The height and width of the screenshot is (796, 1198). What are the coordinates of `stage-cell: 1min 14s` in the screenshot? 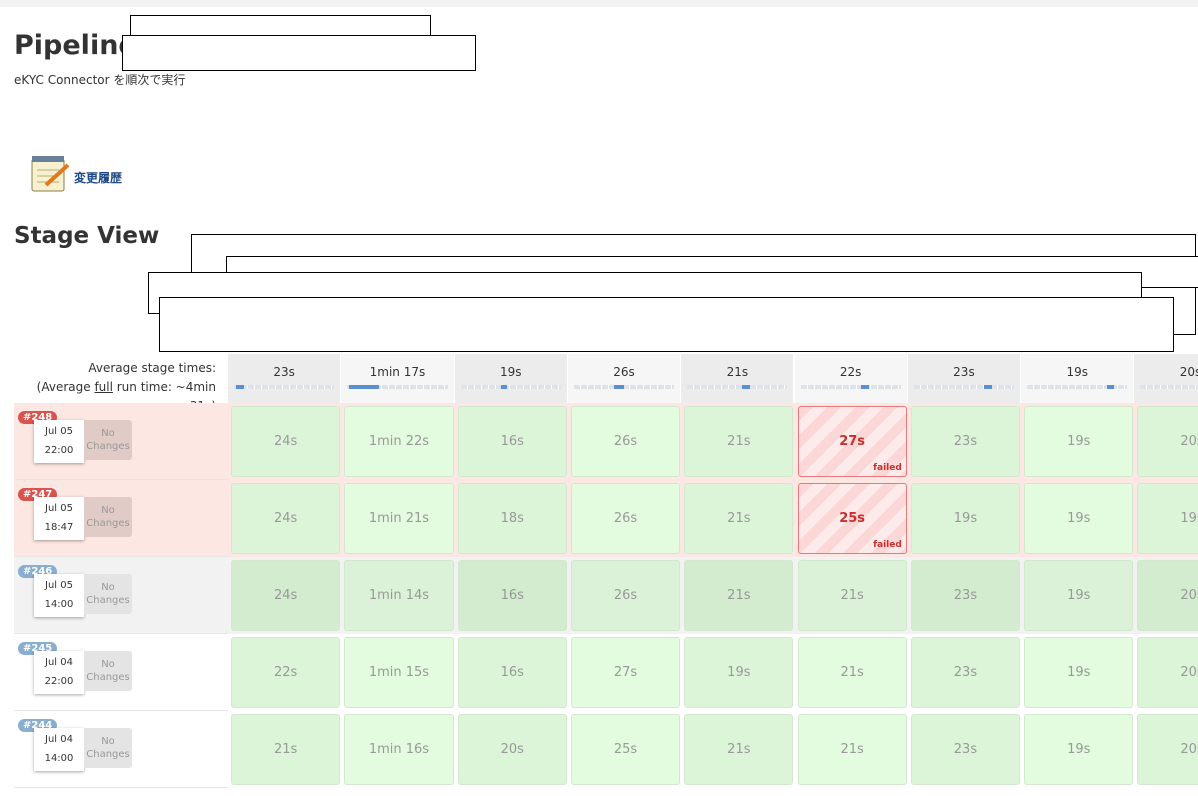 It's located at (399, 595).